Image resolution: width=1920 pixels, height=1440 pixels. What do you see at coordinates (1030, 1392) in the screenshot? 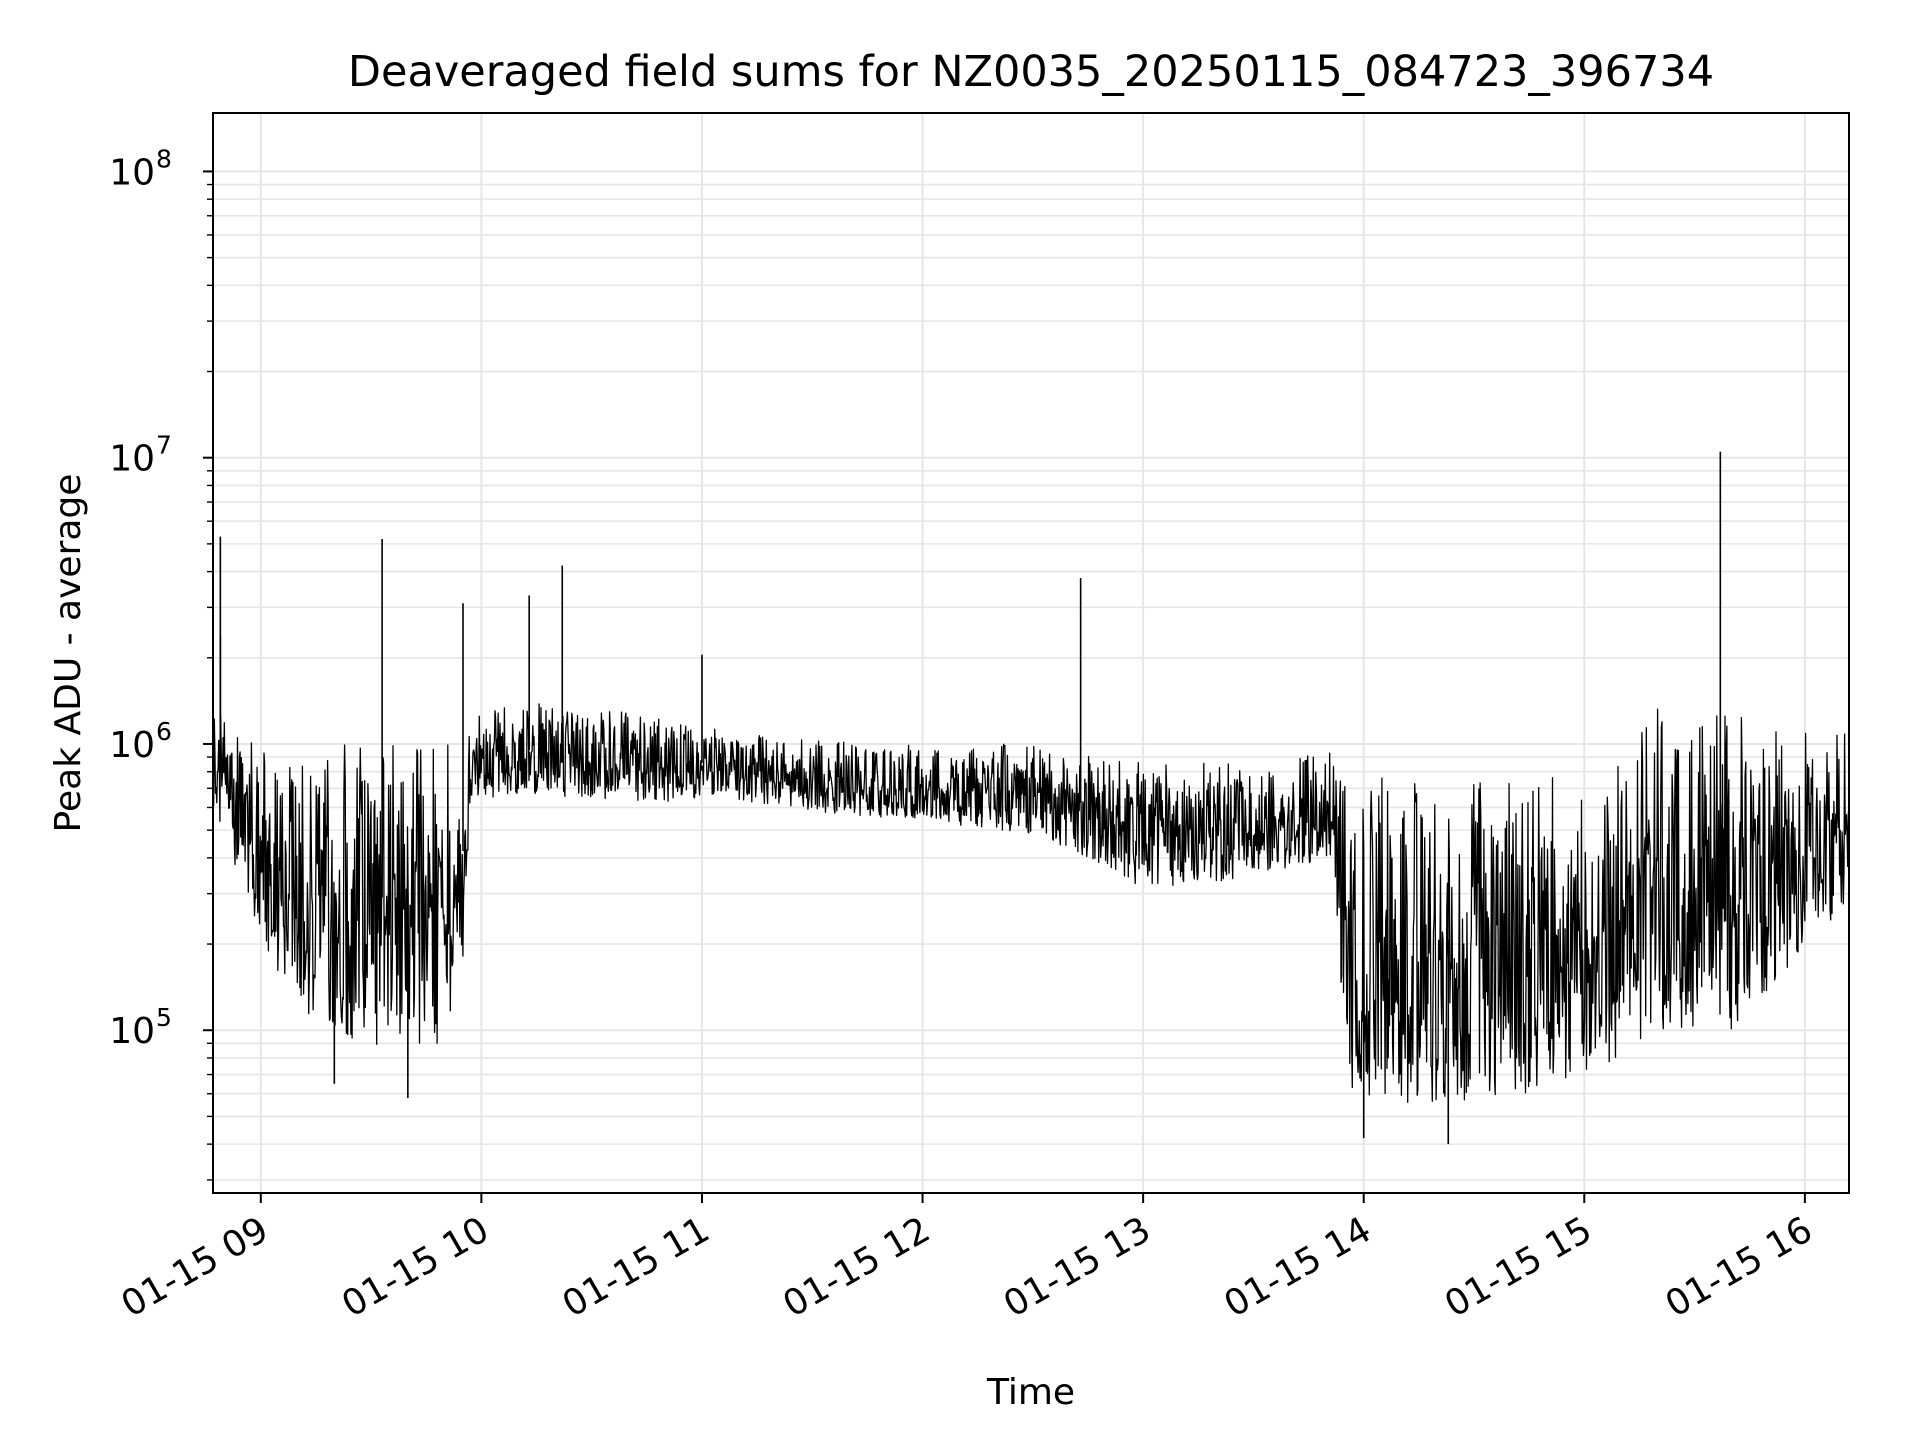
I see `x-axis-label: Time` at bounding box center [1030, 1392].